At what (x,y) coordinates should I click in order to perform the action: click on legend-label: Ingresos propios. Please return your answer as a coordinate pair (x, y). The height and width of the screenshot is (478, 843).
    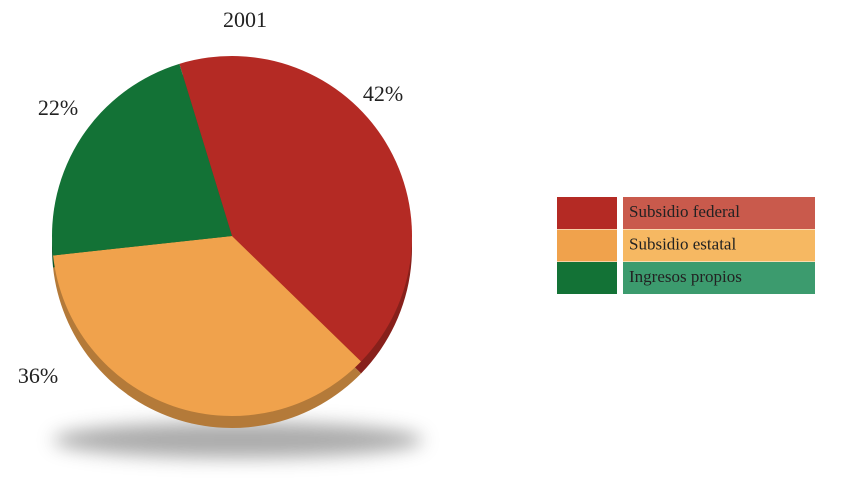
    Looking at the image, I should click on (685, 276).